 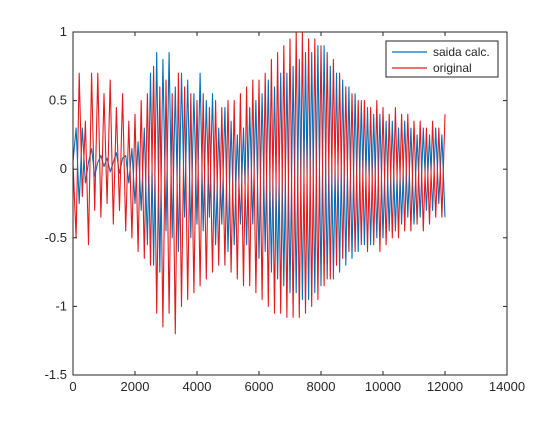 I want to click on y-tick-label: 1, so click(x=63, y=31).